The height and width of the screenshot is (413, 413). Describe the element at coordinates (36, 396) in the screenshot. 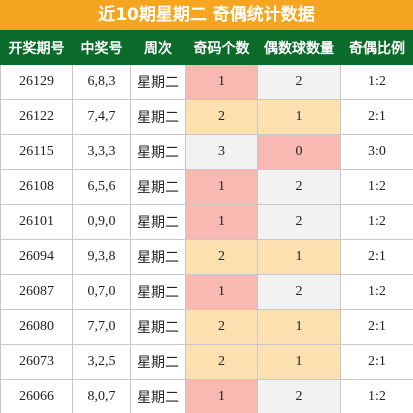

I see `table-cell: 26066` at that location.